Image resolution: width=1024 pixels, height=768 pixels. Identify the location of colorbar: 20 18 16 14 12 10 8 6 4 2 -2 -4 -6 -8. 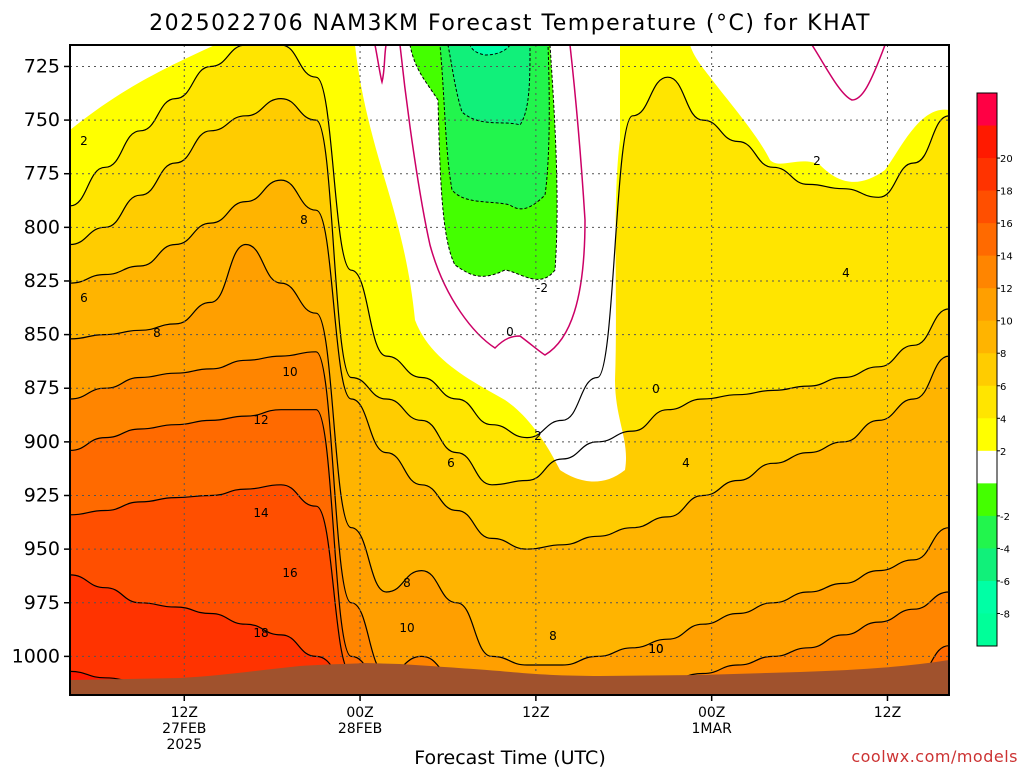
(994, 369).